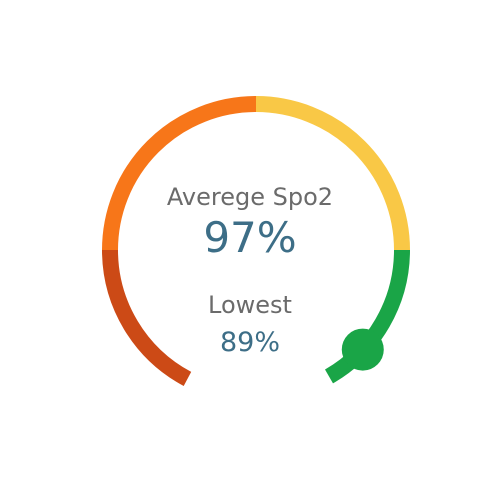  What do you see at coordinates (249, 342) in the screenshot?
I see `lowest-value: 89%` at bounding box center [249, 342].